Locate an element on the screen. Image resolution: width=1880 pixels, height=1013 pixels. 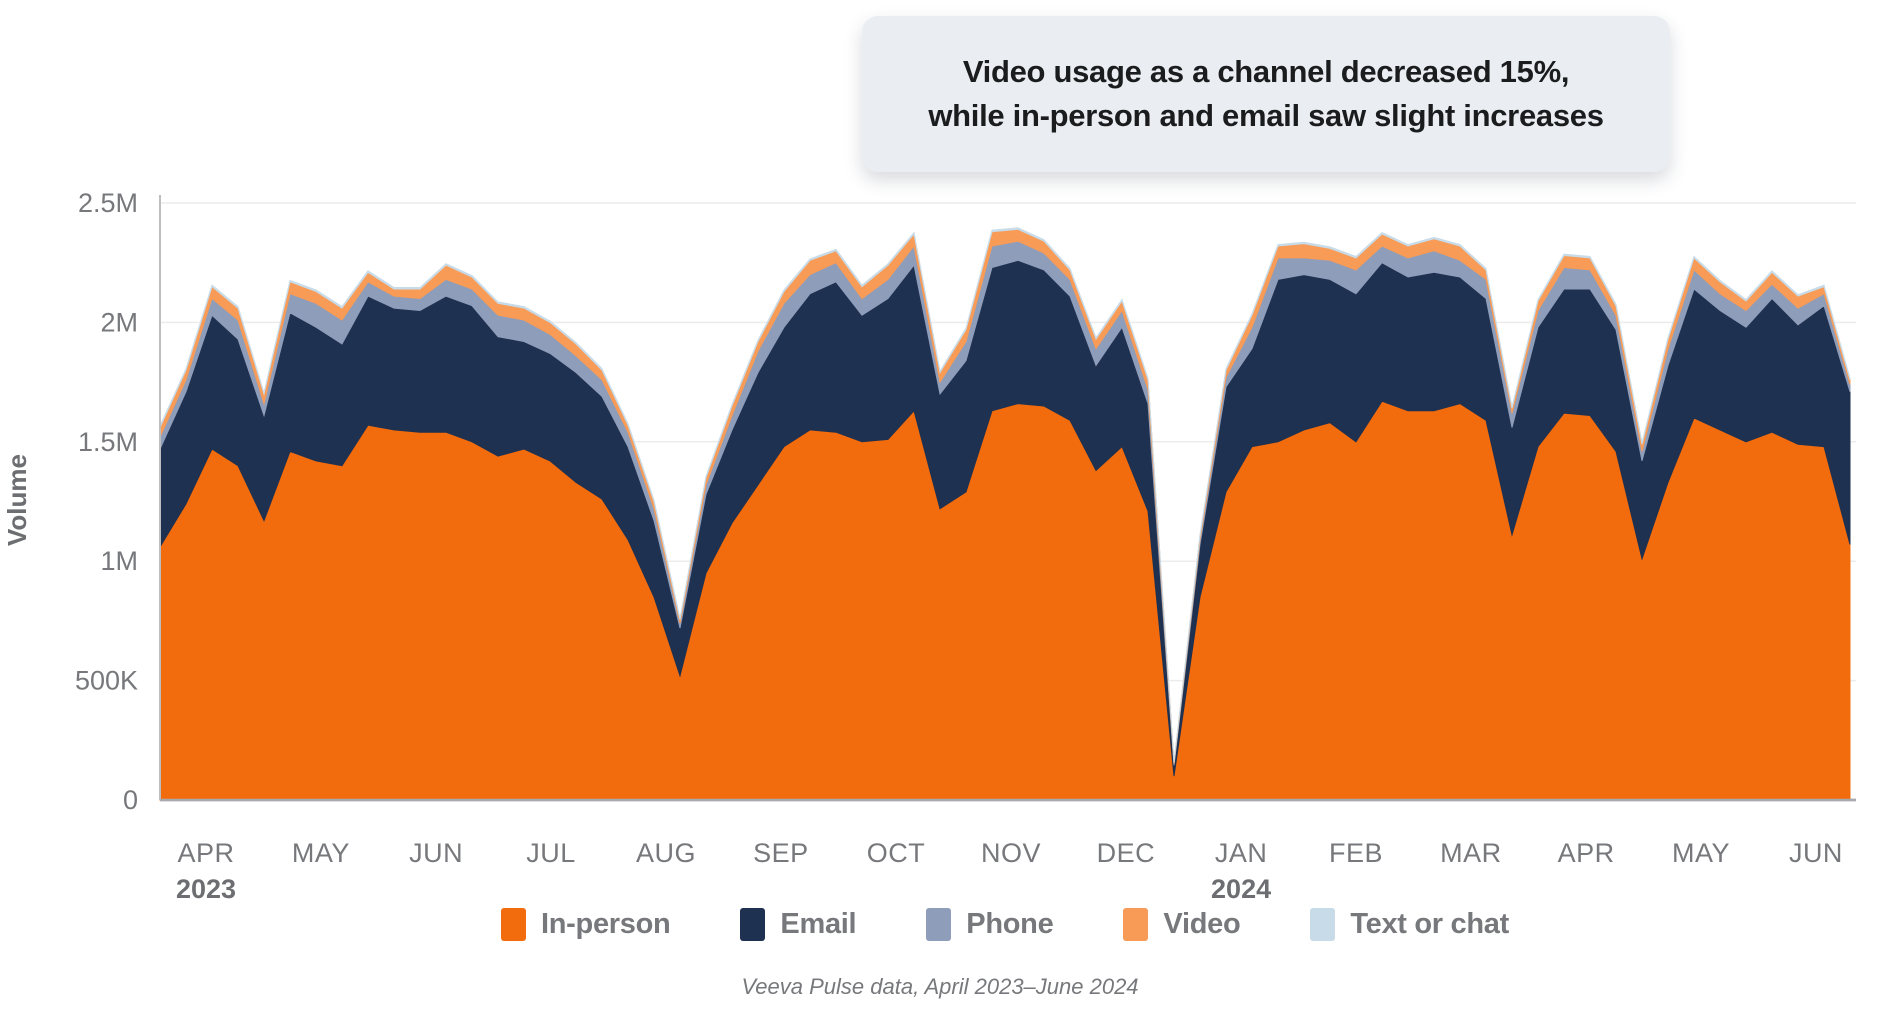
x-tick-label: FEB is located at coordinates (1356, 853).